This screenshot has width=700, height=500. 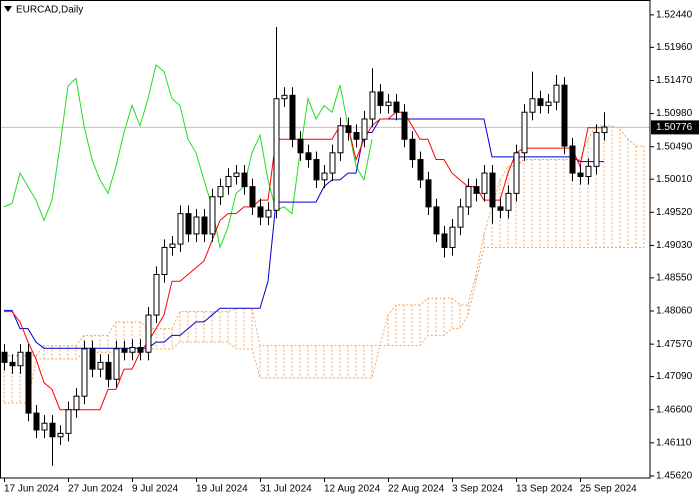 I want to click on y-tick-label: 1.46110, so click(x=674, y=442).